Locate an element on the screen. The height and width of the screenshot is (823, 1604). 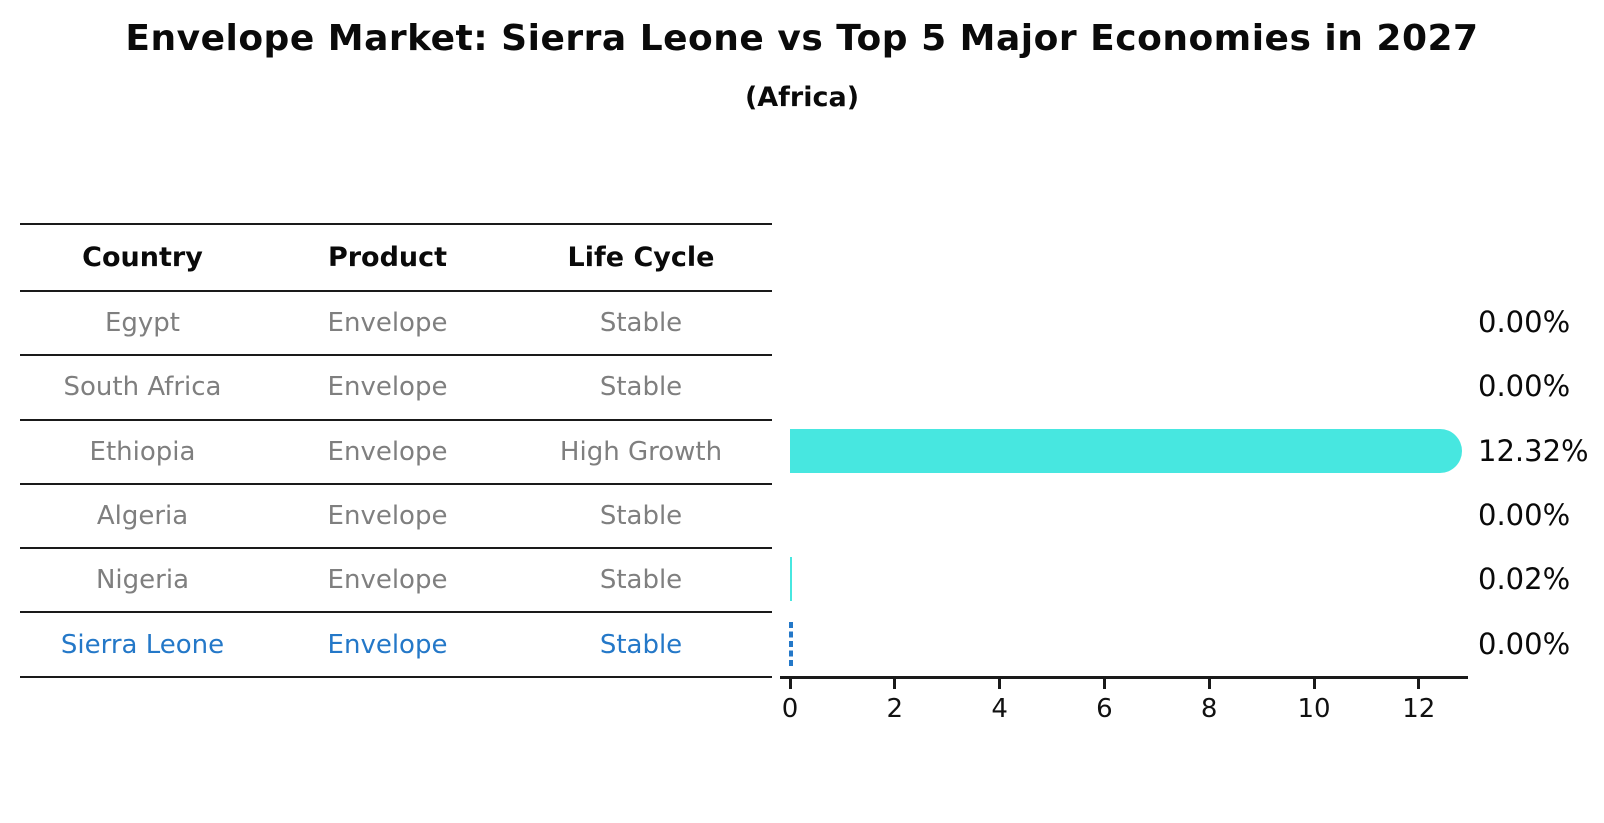
cell-product-sierra-leone: Envelope is located at coordinates (387, 644).